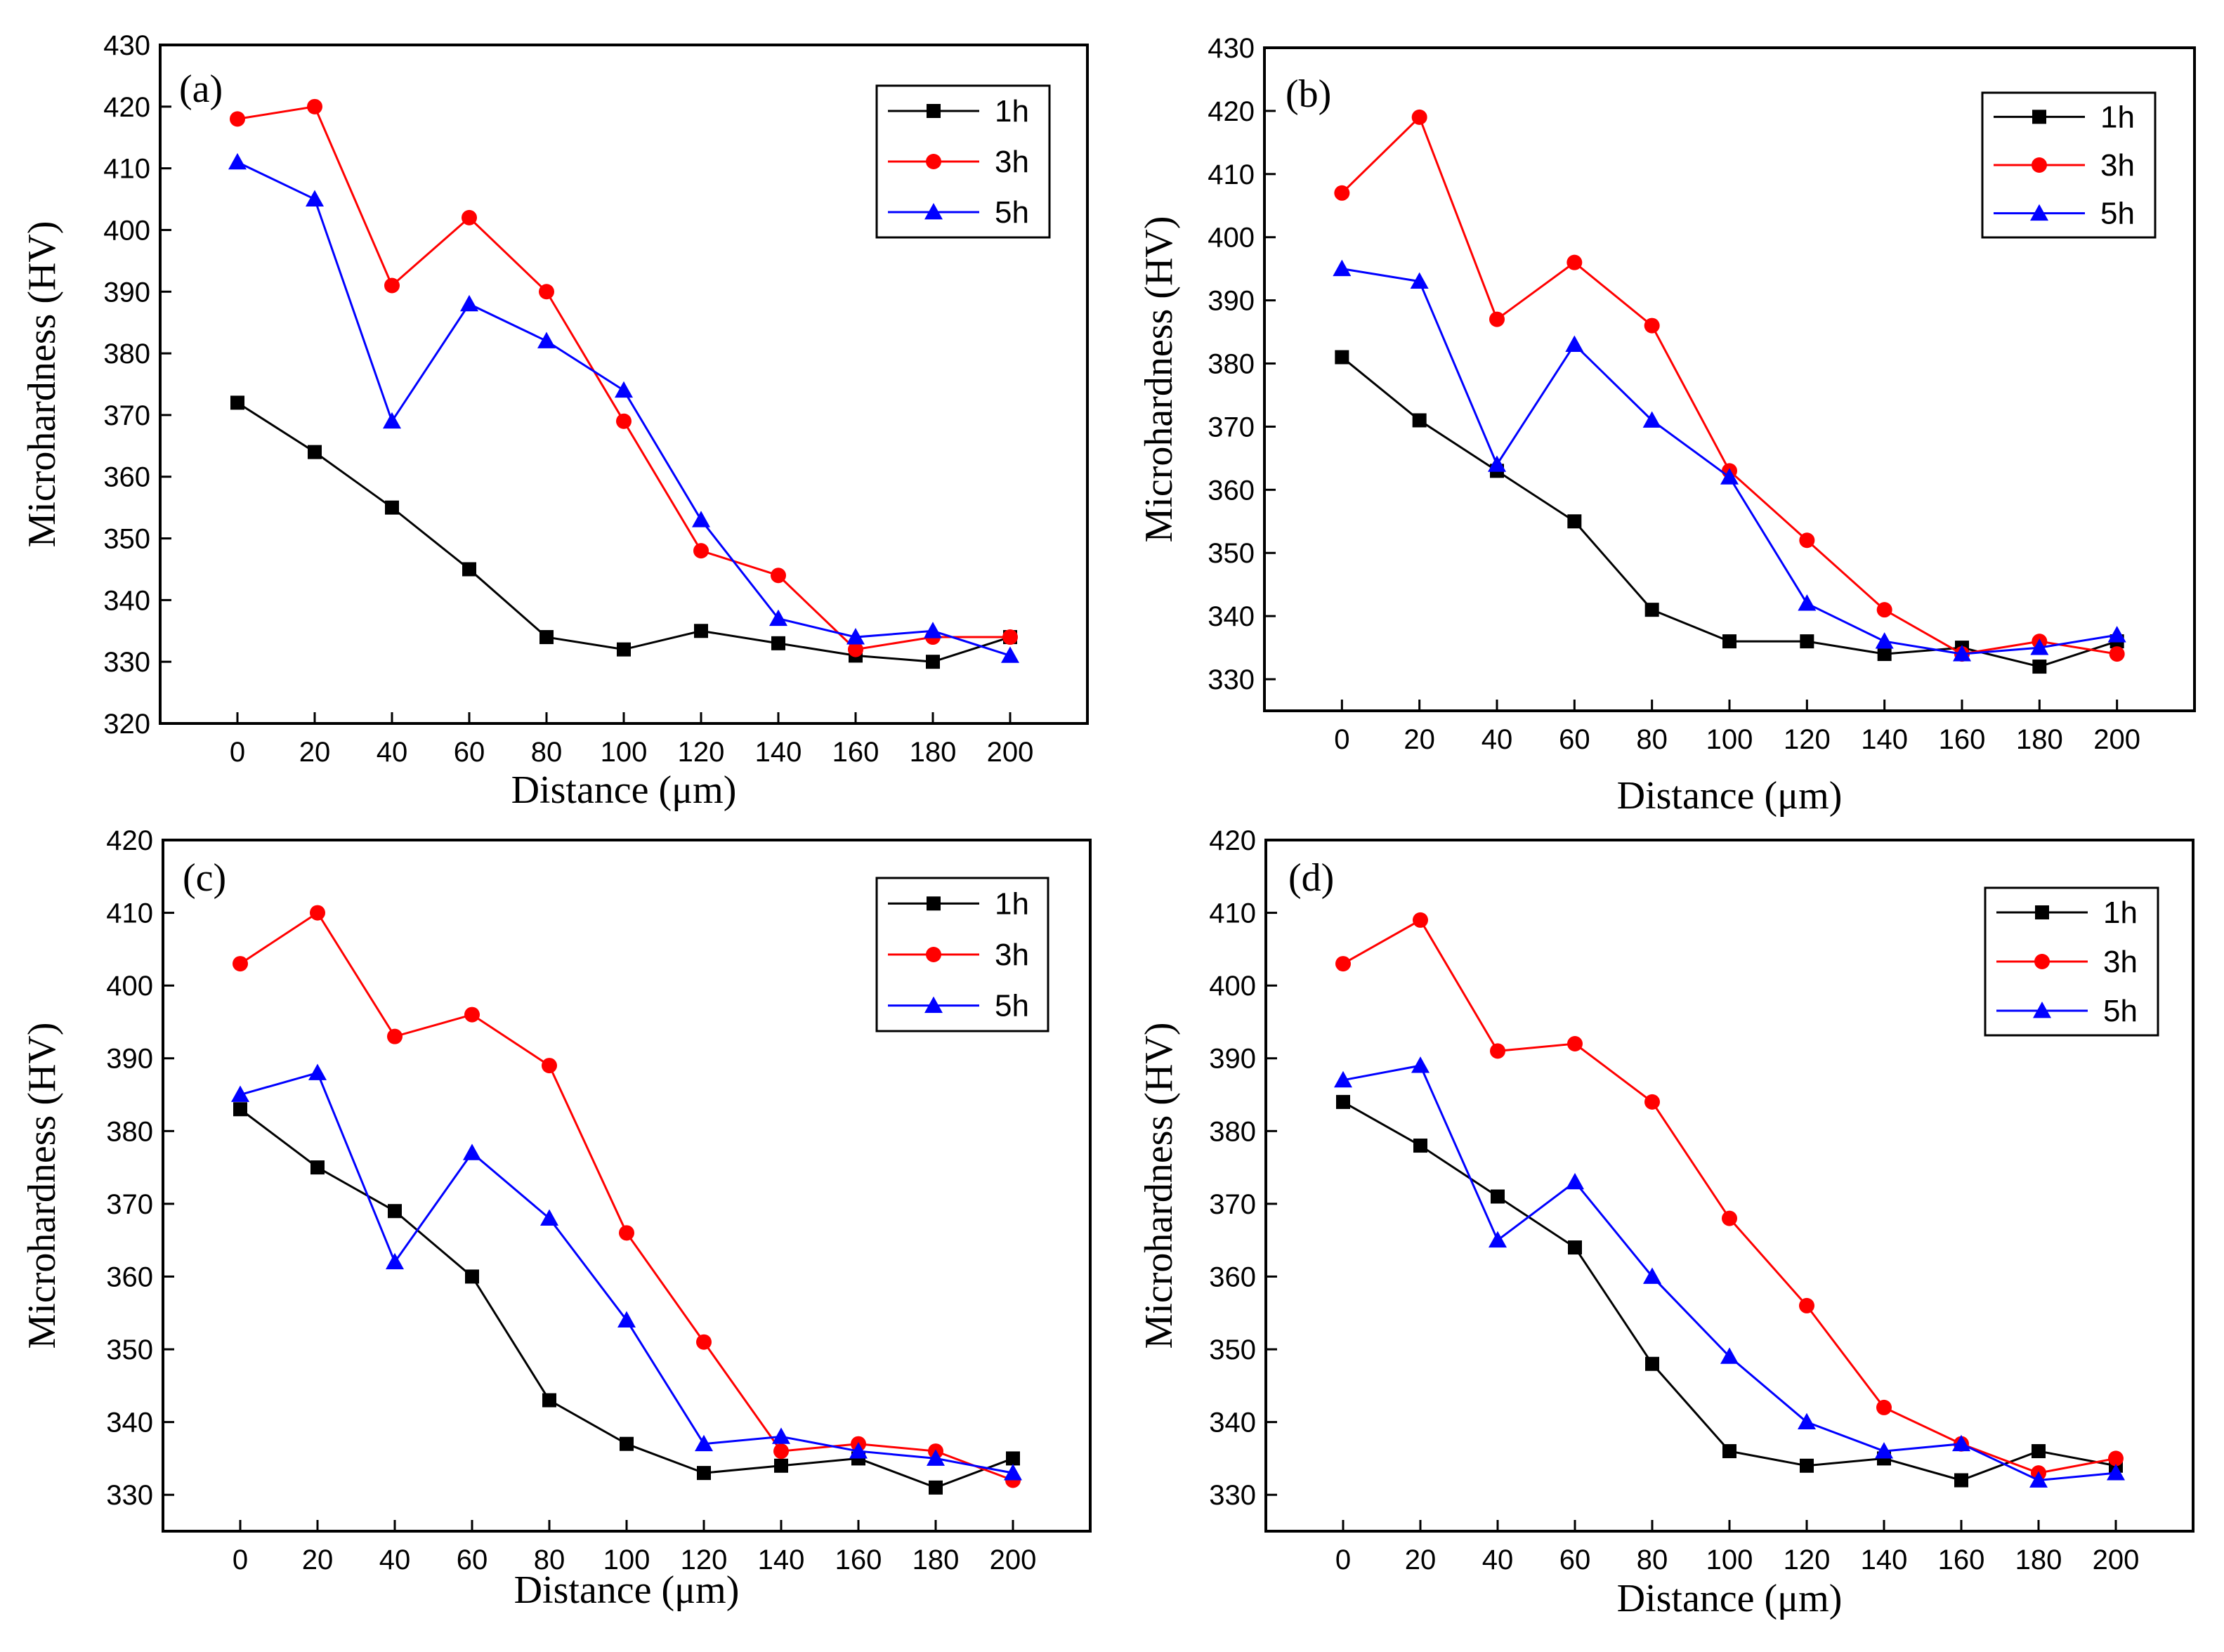  Describe the element at coordinates (624, 752) in the screenshot. I see `x-tick-label: 100` at that location.